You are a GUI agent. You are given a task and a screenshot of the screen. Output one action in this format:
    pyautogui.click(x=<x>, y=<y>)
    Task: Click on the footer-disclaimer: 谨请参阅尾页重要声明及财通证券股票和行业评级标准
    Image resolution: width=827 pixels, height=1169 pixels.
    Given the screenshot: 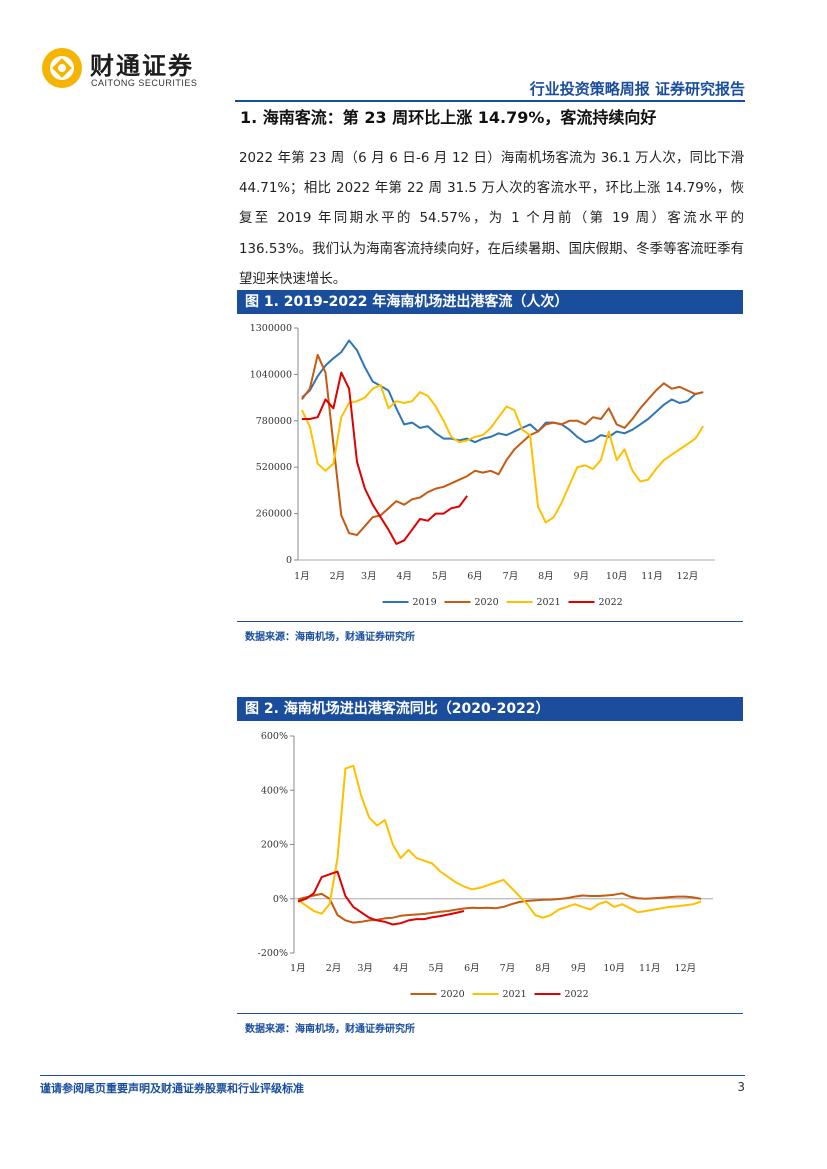 What is the action you would take?
    pyautogui.click(x=172, y=1088)
    